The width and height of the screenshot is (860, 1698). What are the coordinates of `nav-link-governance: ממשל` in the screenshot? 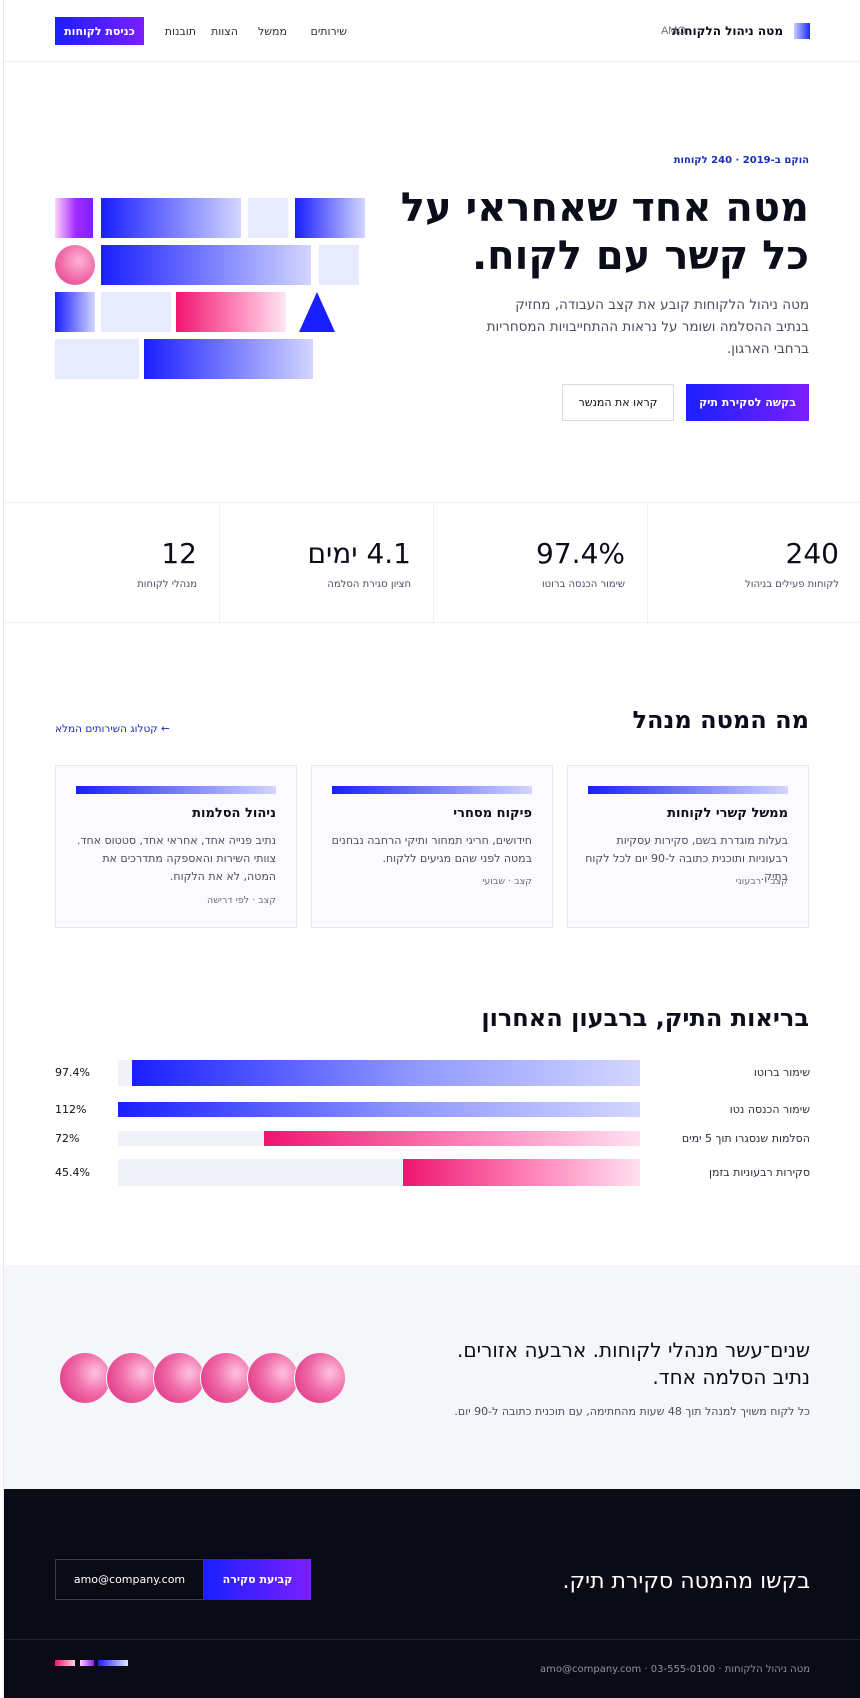 It's located at (272, 31).